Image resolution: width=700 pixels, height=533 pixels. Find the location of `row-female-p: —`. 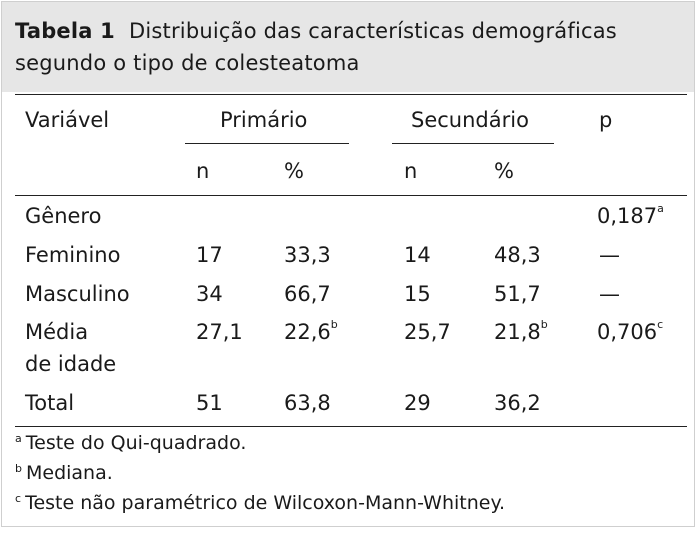

row-female-p: — is located at coordinates (609, 255).